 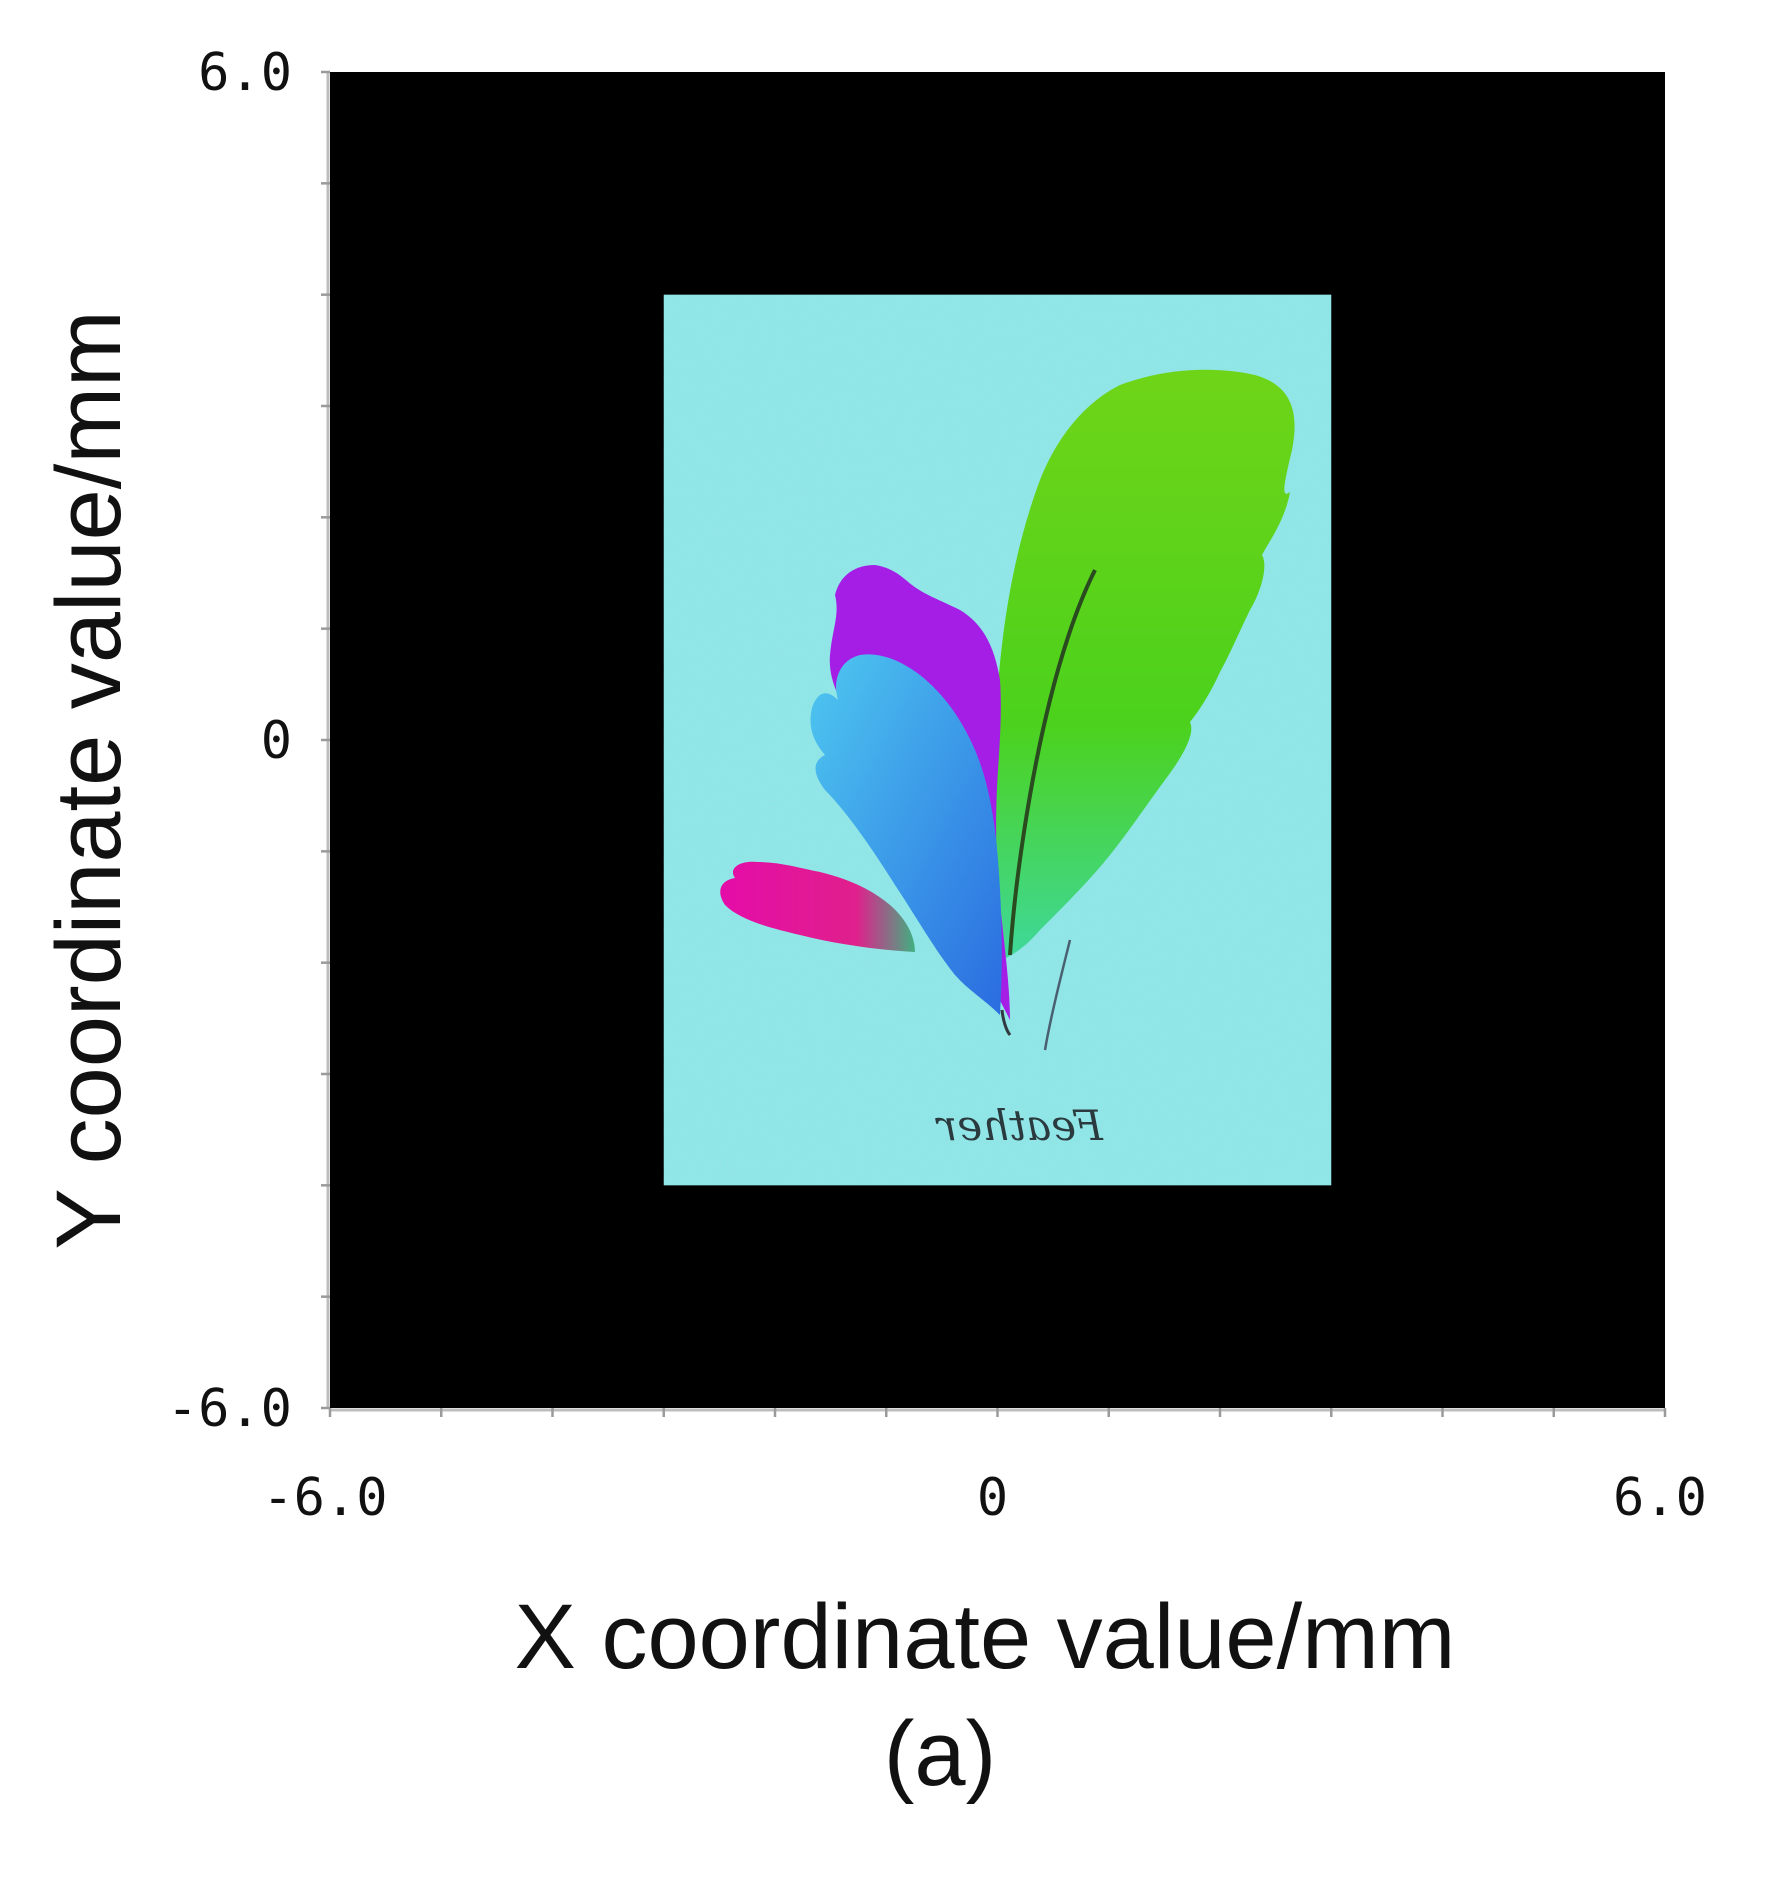 I want to click on feather-stem-shadow, so click(x=1057, y=995).